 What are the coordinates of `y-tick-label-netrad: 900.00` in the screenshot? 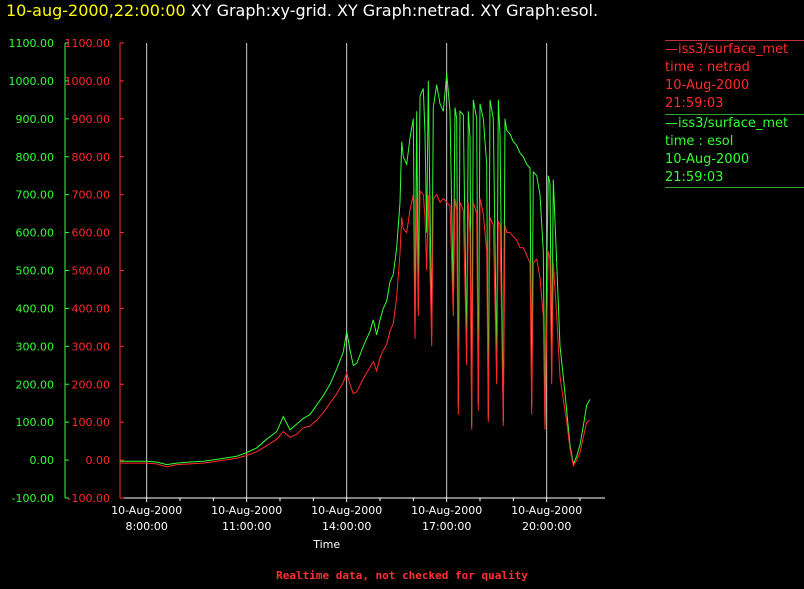 It's located at (91, 119).